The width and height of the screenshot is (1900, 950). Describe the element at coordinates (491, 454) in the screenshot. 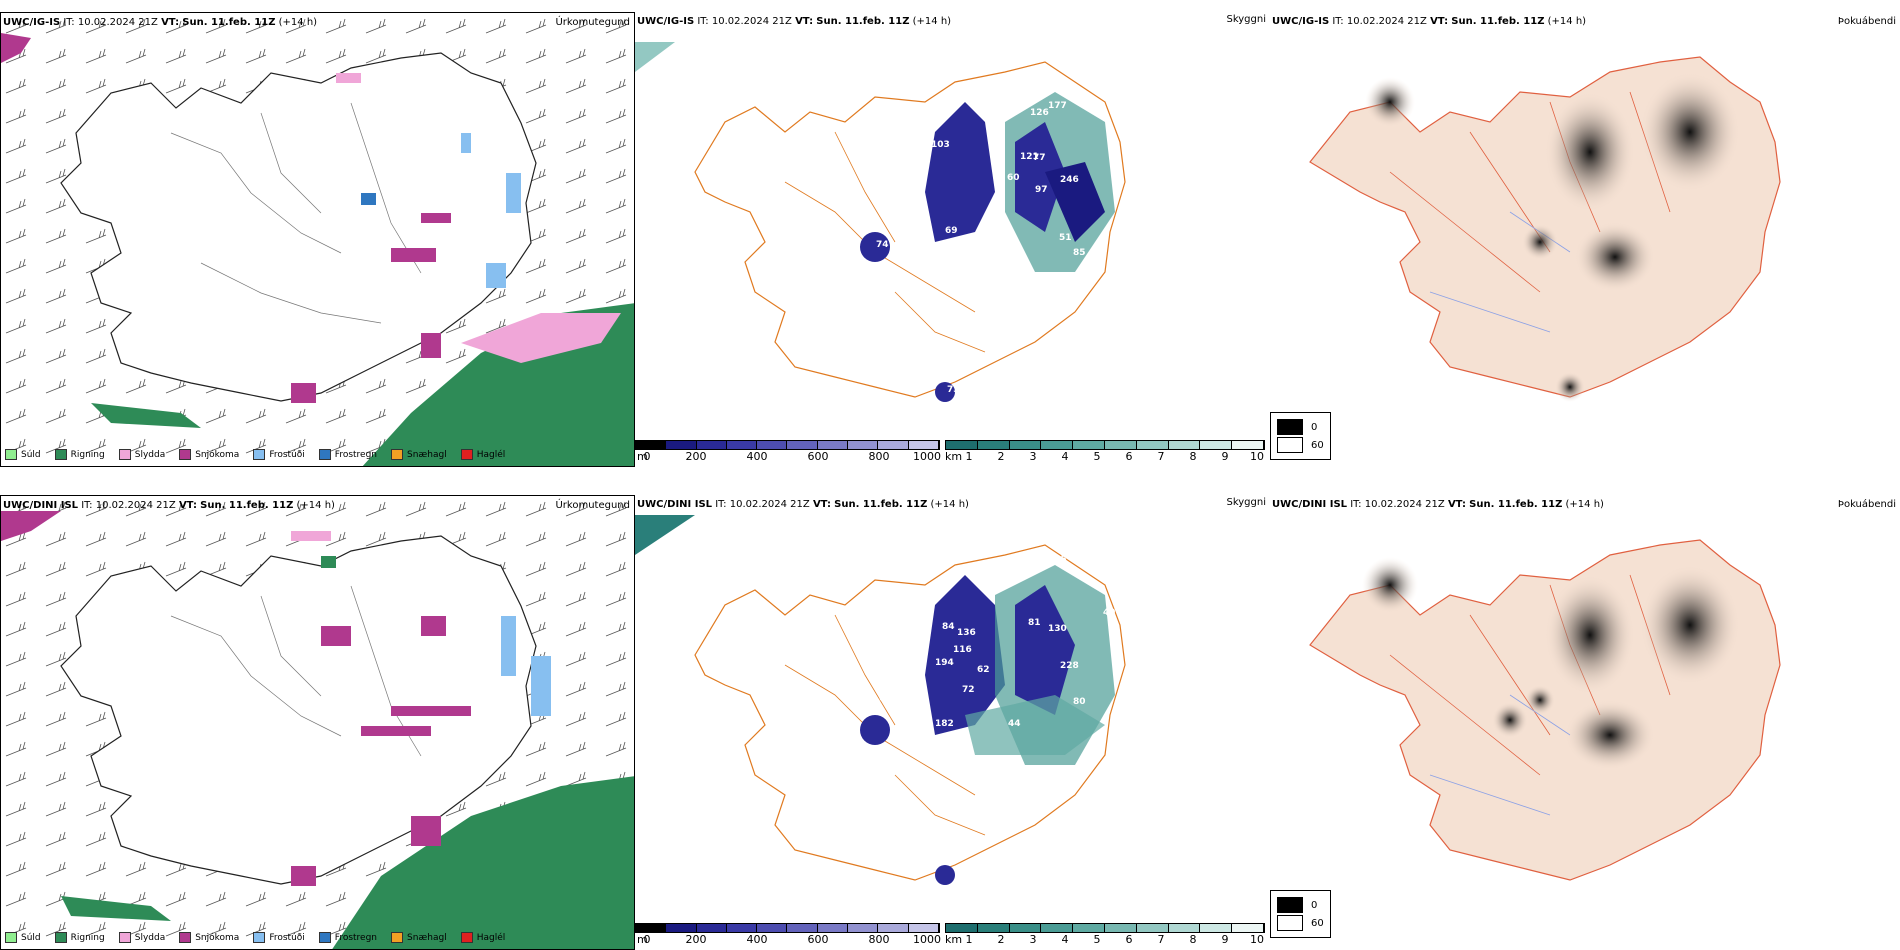

I see `legend-label: Haglél` at that location.